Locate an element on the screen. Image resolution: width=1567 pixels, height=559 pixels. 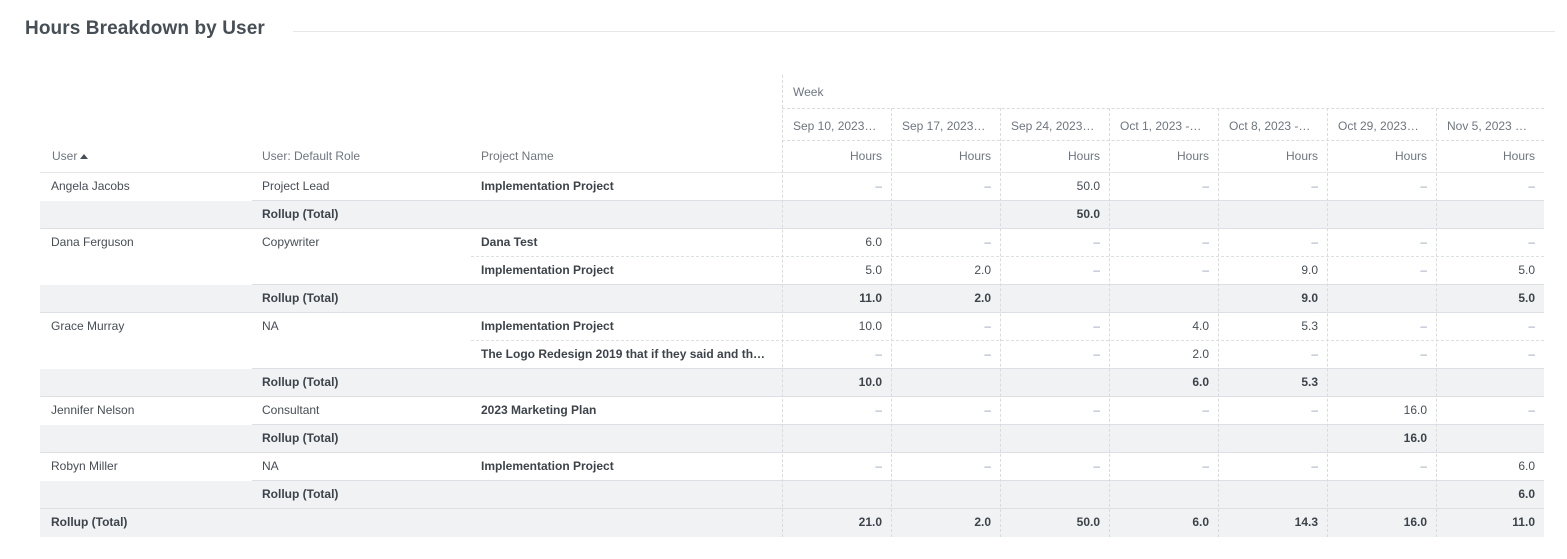
user-name: Dana Ferguson is located at coordinates (92, 242).